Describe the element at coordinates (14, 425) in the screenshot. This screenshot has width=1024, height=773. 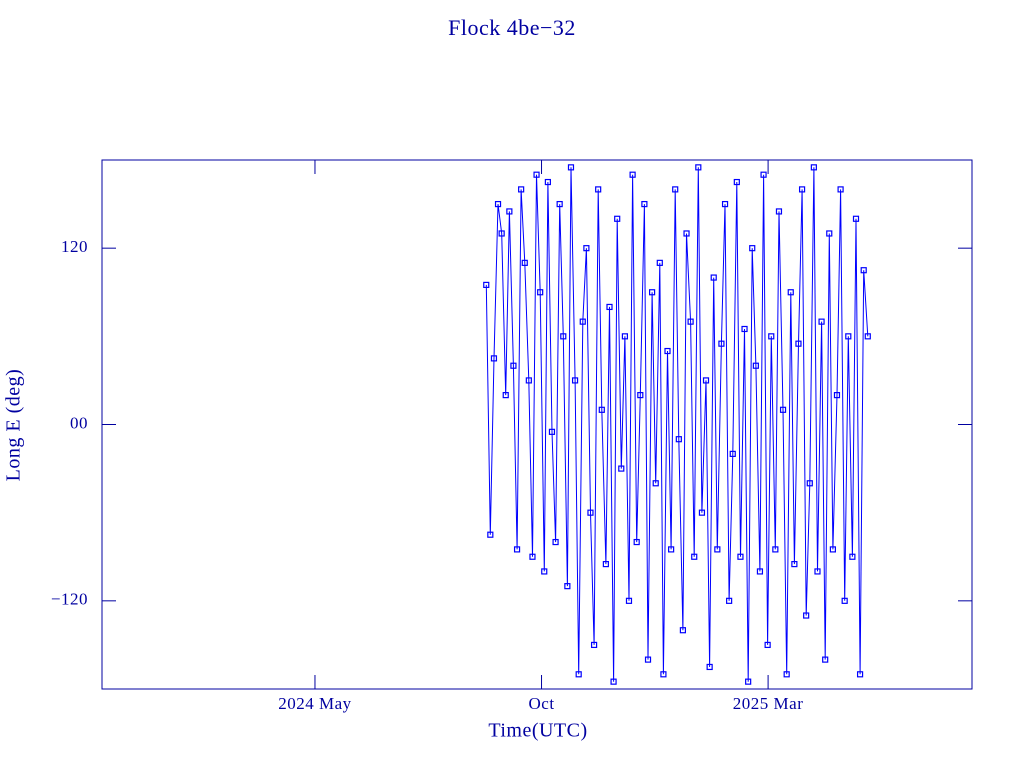
I see `y-axis-label: Long E (deg)` at that location.